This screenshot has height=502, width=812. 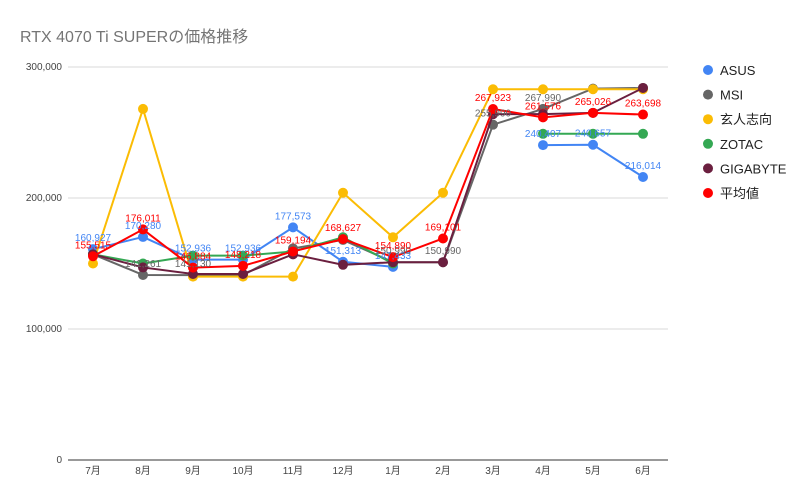 What do you see at coordinates (739, 193) in the screenshot?
I see `legend-label: 平均値` at bounding box center [739, 193].